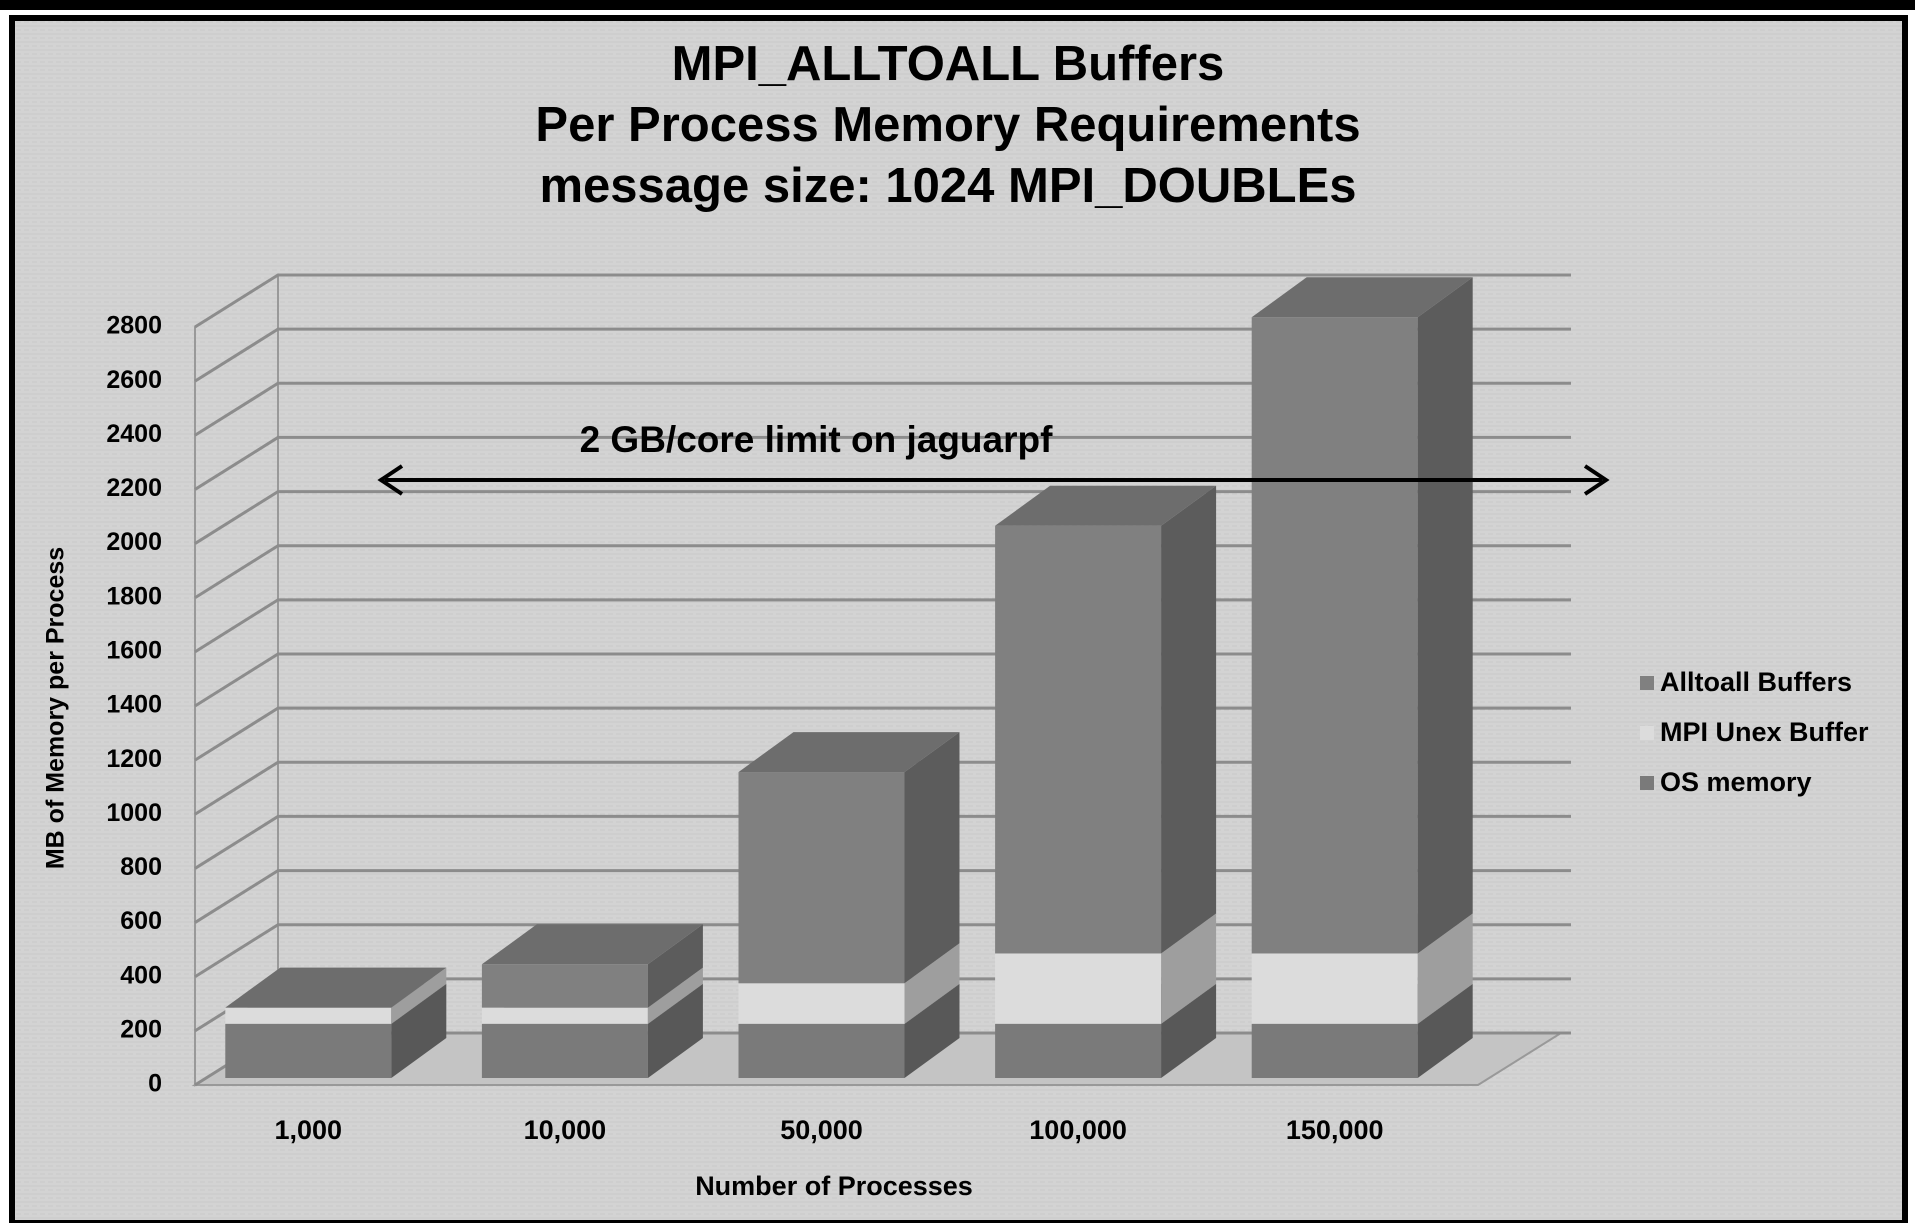  I want to click on x-axis-title: Number of Processes, so click(834, 1186).